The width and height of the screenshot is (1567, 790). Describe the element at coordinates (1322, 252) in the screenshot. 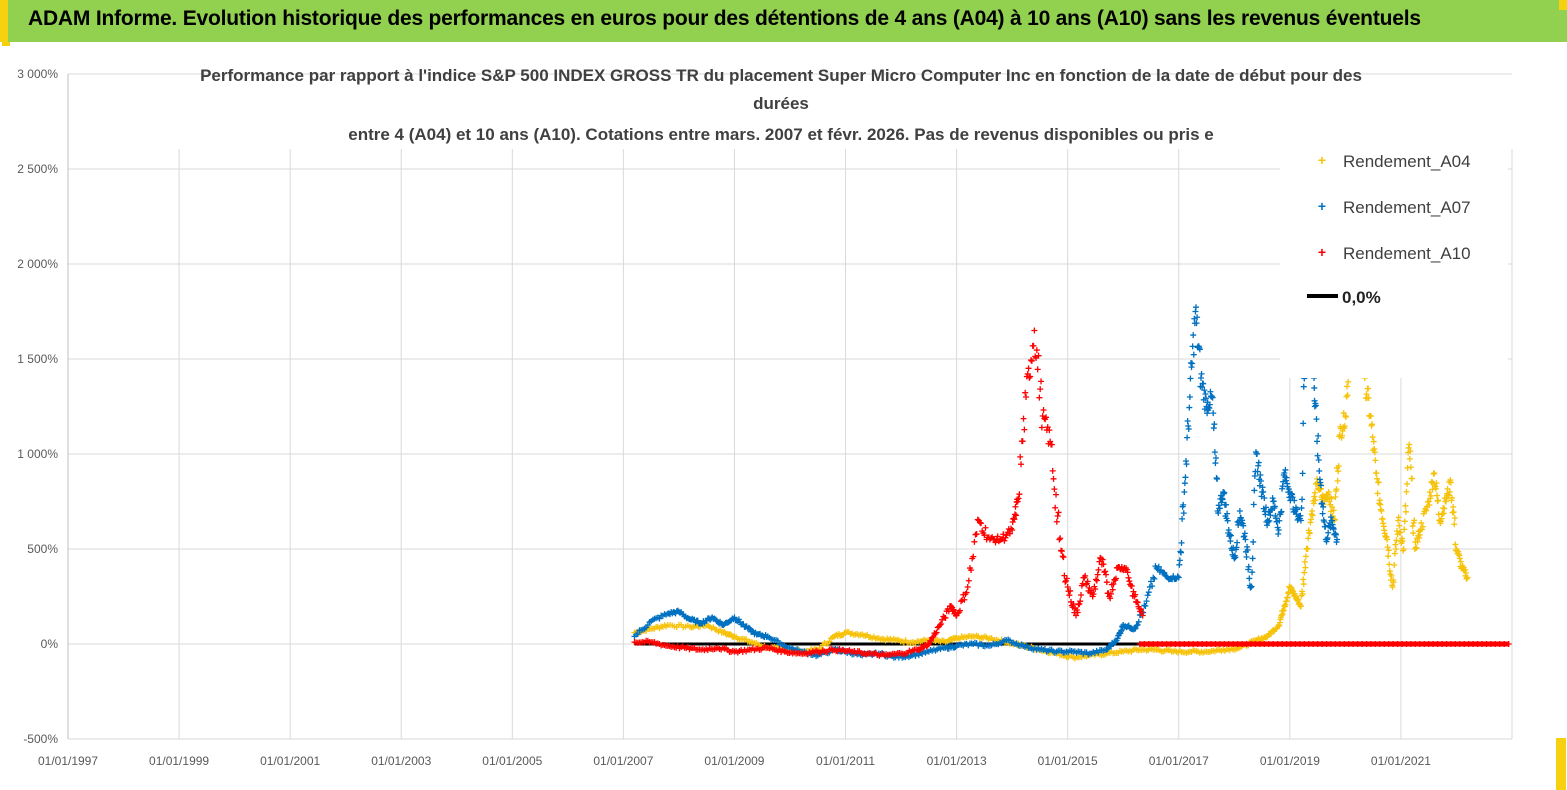

I see `legend-marker-a10: +` at that location.